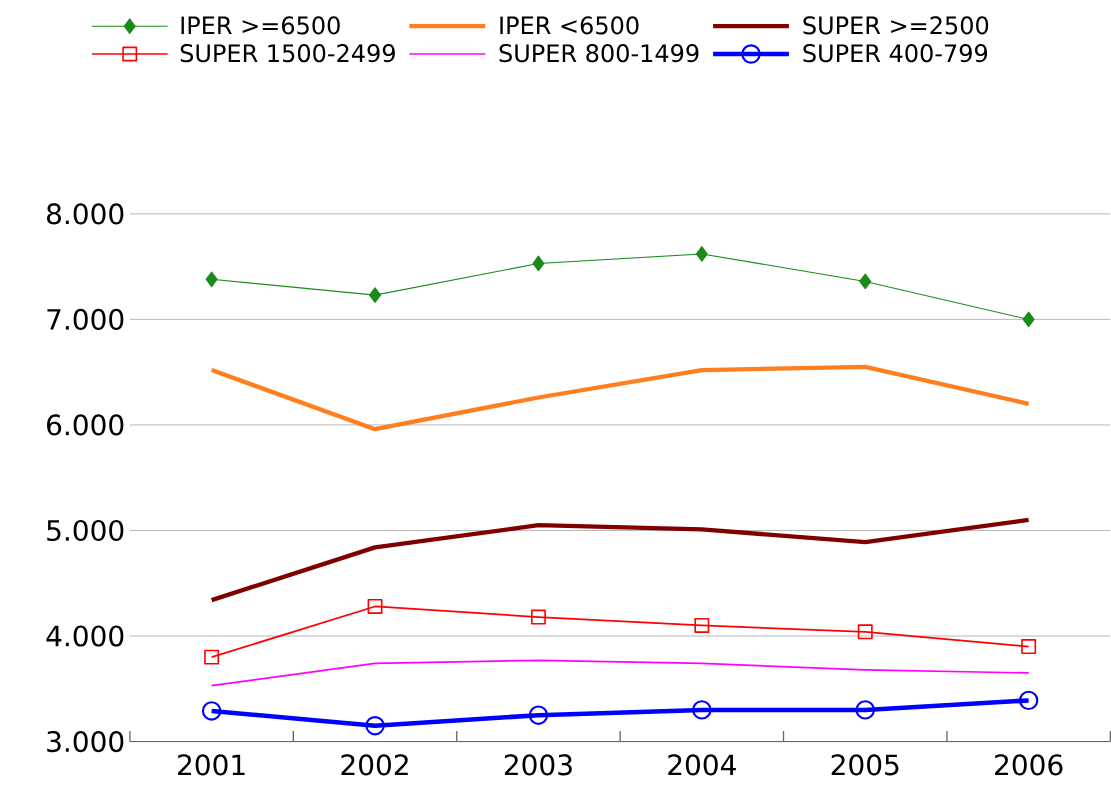 This screenshot has height=805, width=1111. I want to click on y-tick-label: 7.000, so click(85, 320).